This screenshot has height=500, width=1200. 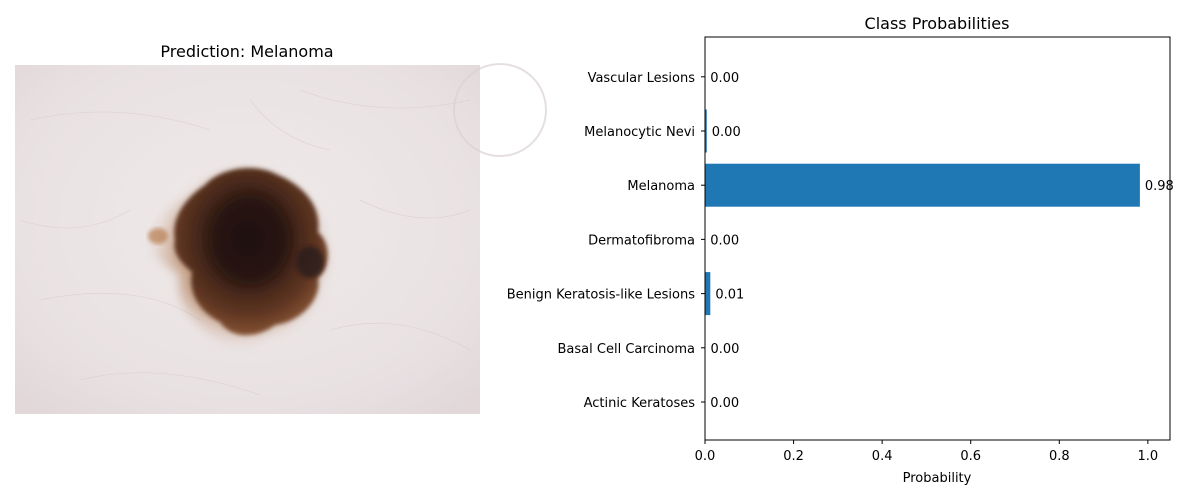 I want to click on y-tick-label: Melanoma, so click(x=661, y=186).